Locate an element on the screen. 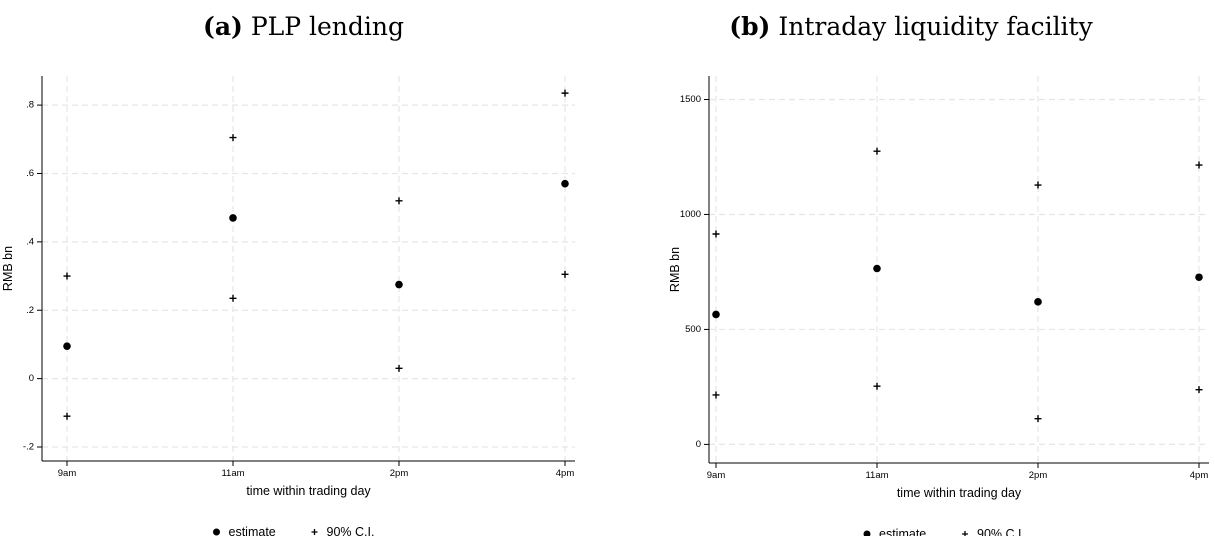 Image resolution: width=1215 pixels, height=536 pixels. y-tick-label: .6 is located at coordinates (30, 173).